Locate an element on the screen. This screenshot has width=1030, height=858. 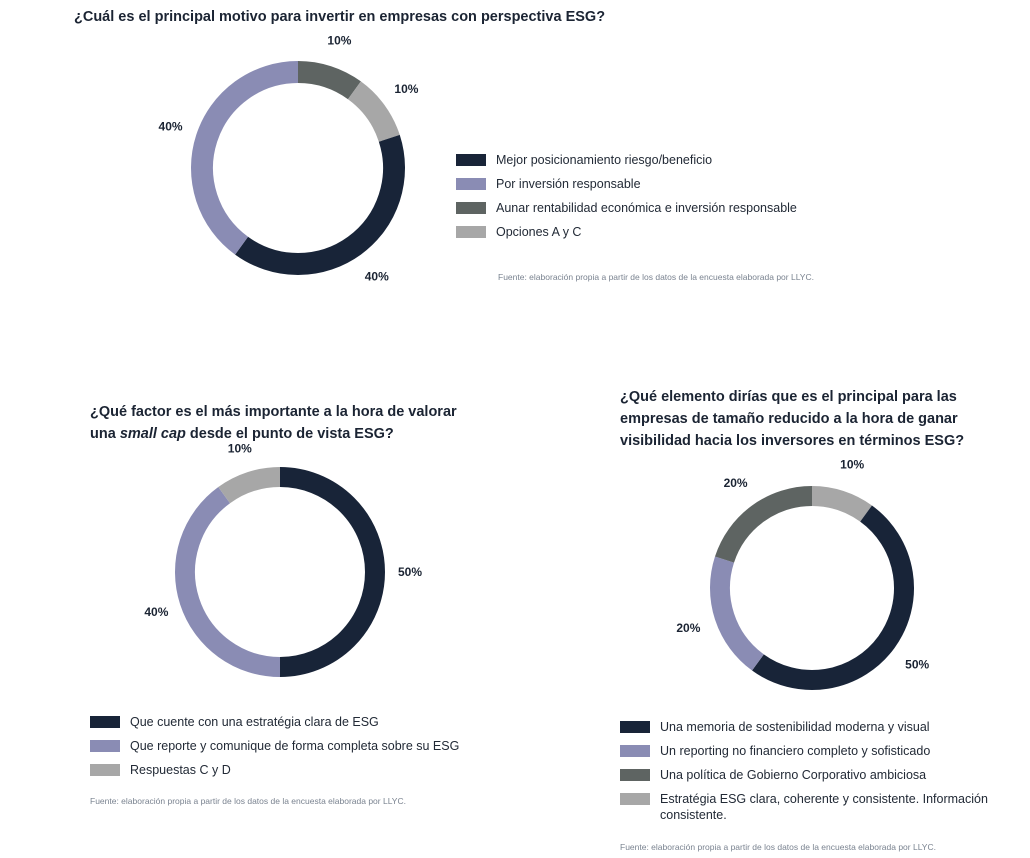
chart-1-label-aunar-rentabilidad-economica-e-inversion: 10% is located at coordinates (339, 41).